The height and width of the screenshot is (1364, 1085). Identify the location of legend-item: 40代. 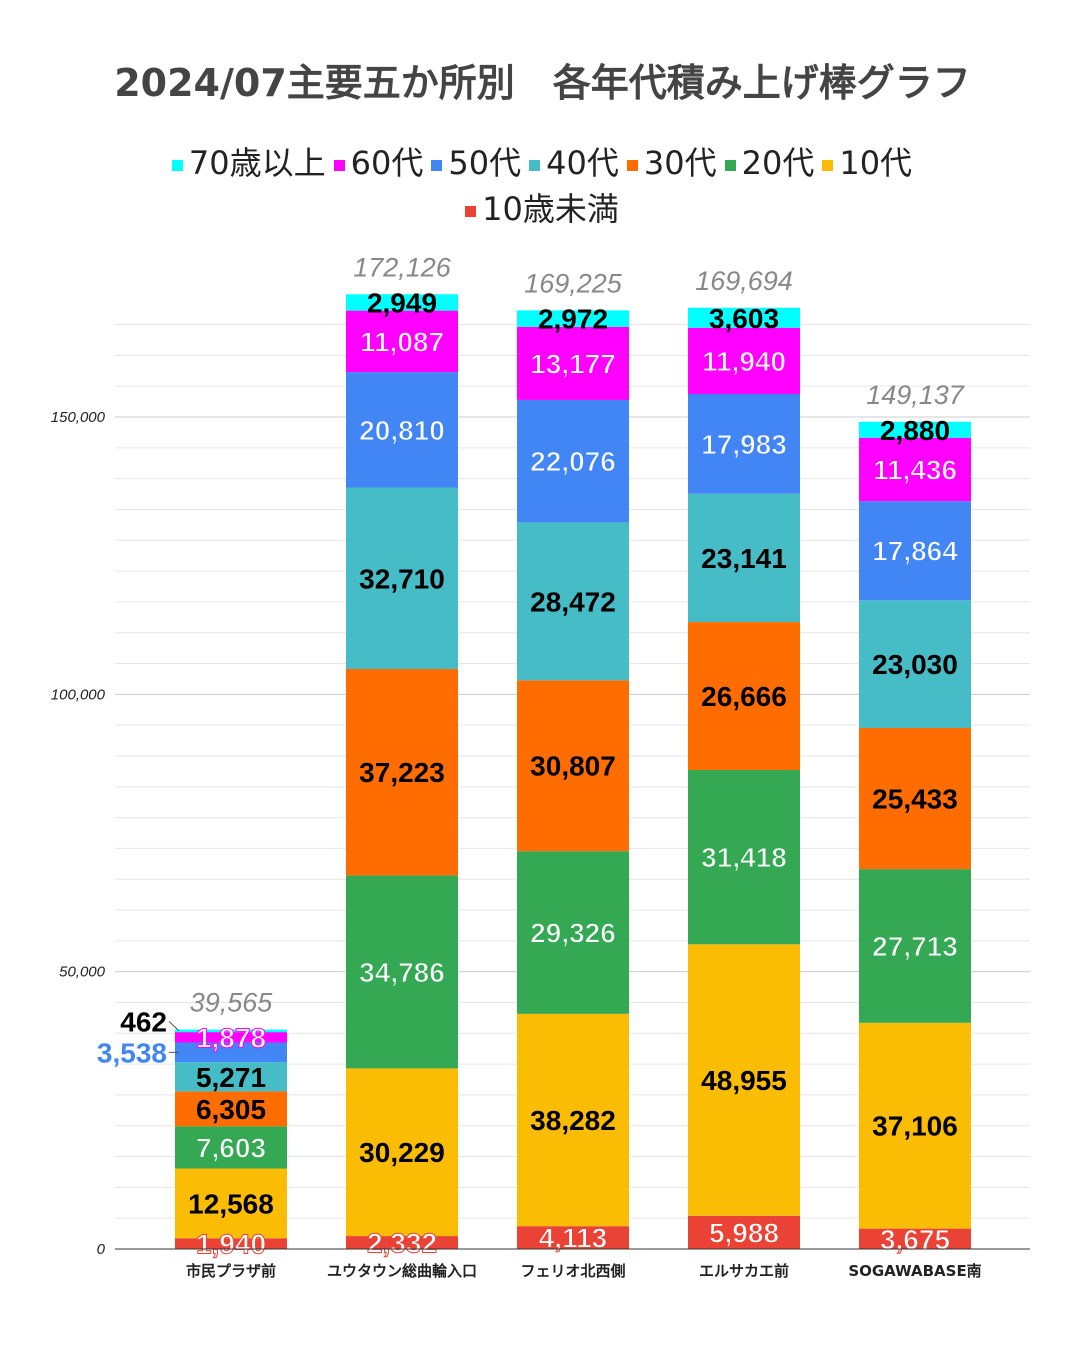
(574, 163).